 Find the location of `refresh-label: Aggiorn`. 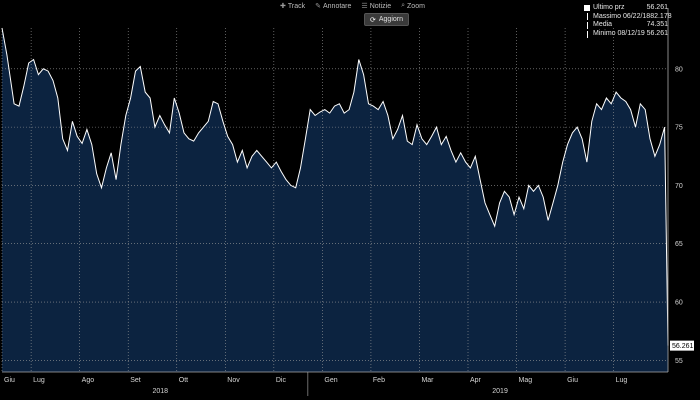

refresh-label: Aggiorn is located at coordinates (391, 19).